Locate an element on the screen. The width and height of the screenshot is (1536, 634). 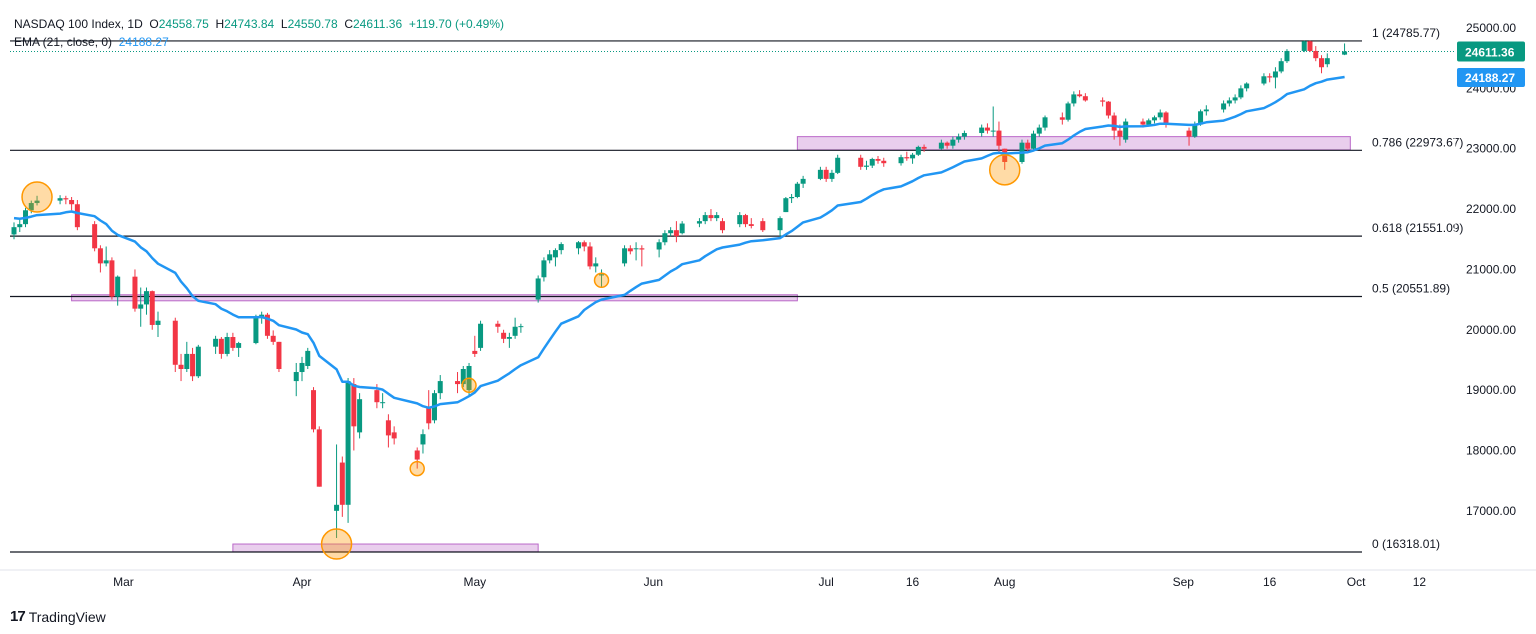
price-tick-label: 17000.00 is located at coordinates (1491, 511).